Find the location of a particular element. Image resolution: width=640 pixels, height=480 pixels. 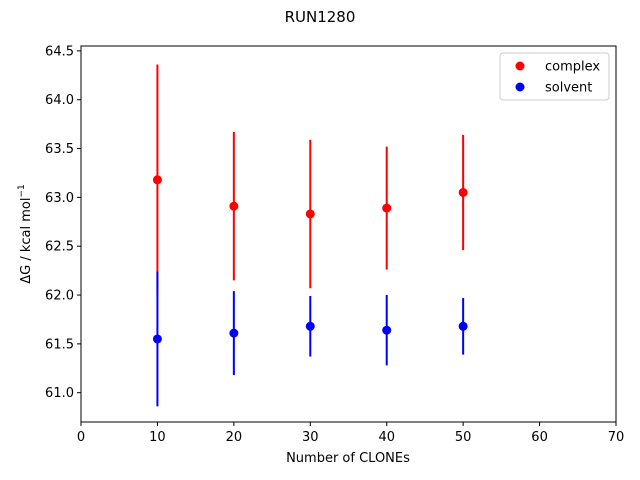

legend-marker-complex is located at coordinates (520, 66).